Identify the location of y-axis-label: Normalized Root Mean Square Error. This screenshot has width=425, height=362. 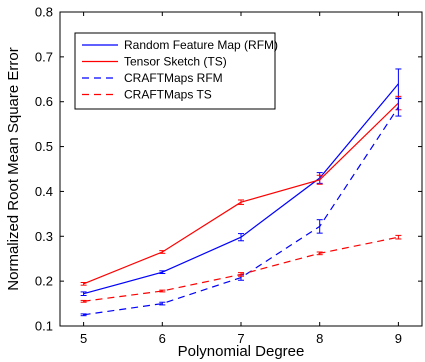
(13, 168).